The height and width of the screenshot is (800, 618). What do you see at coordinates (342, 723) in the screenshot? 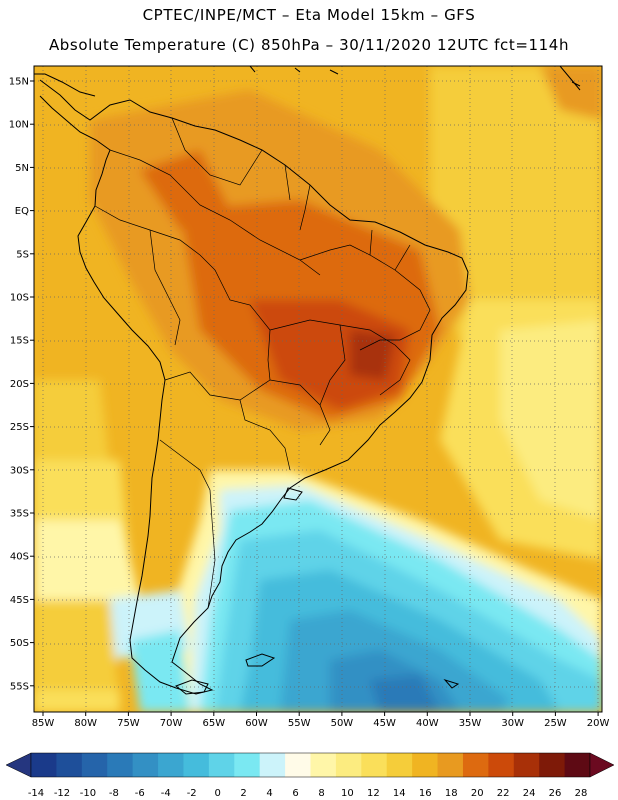
I see `longitude-label: 50W` at bounding box center [342, 723].